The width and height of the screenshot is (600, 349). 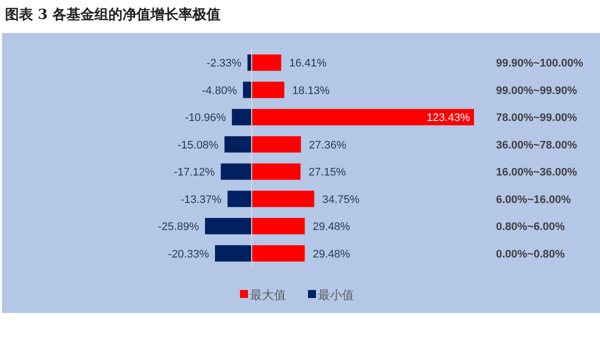 I want to click on data-label: -2.33%, so click(x=224, y=64).